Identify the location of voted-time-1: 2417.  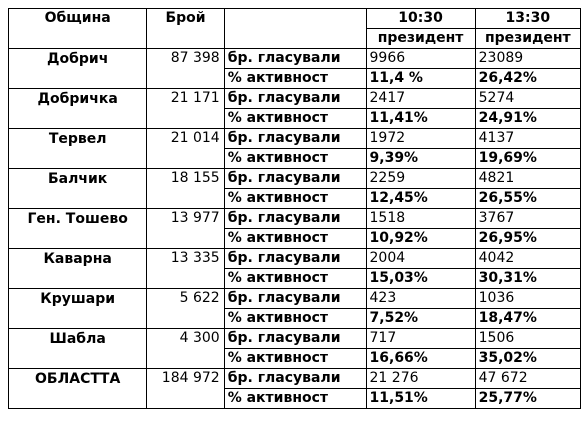
(420, 98).